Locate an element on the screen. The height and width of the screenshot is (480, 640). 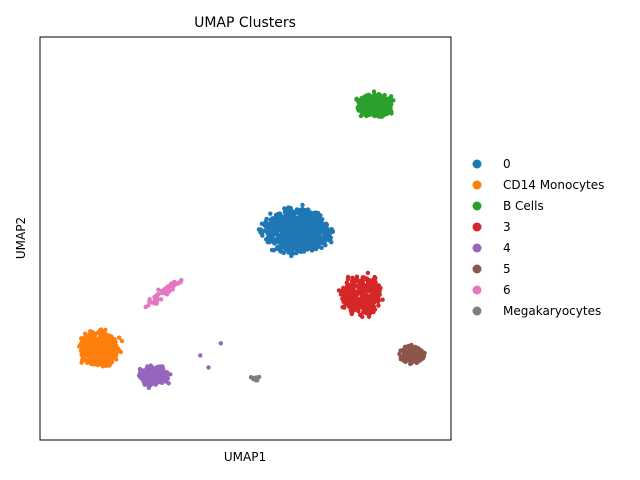
legend-label: Megakaryocytes is located at coordinates (552, 311).